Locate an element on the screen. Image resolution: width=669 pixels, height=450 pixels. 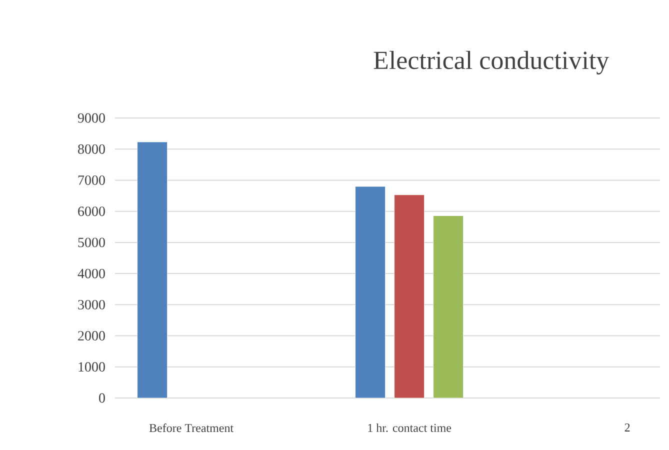
y-tick-label: 0 is located at coordinates (102, 398).